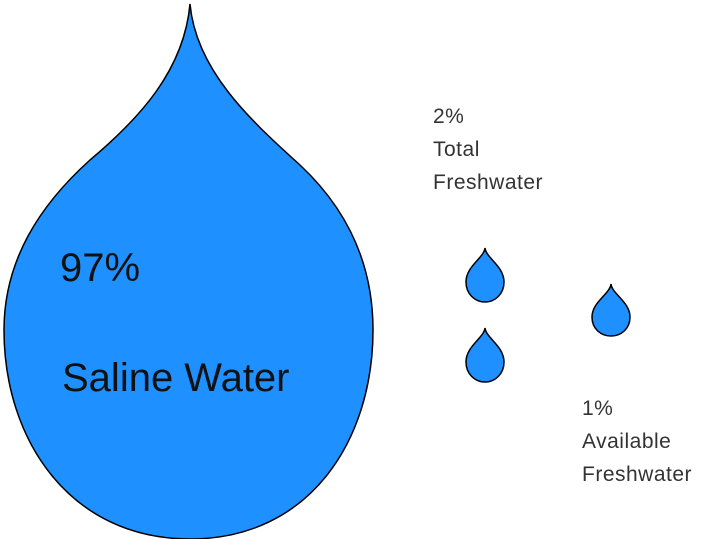  I want to click on total-freshwater-label: 2% Total Freshwater, so click(488, 149).